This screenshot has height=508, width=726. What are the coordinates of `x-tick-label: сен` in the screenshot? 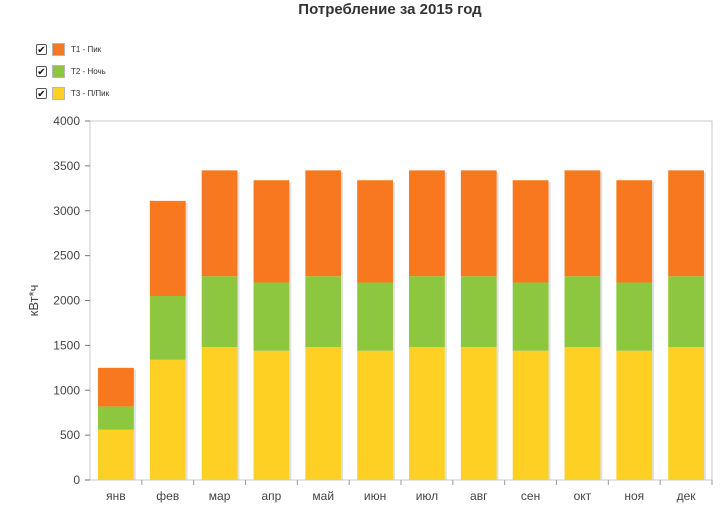 It's located at (530, 496).